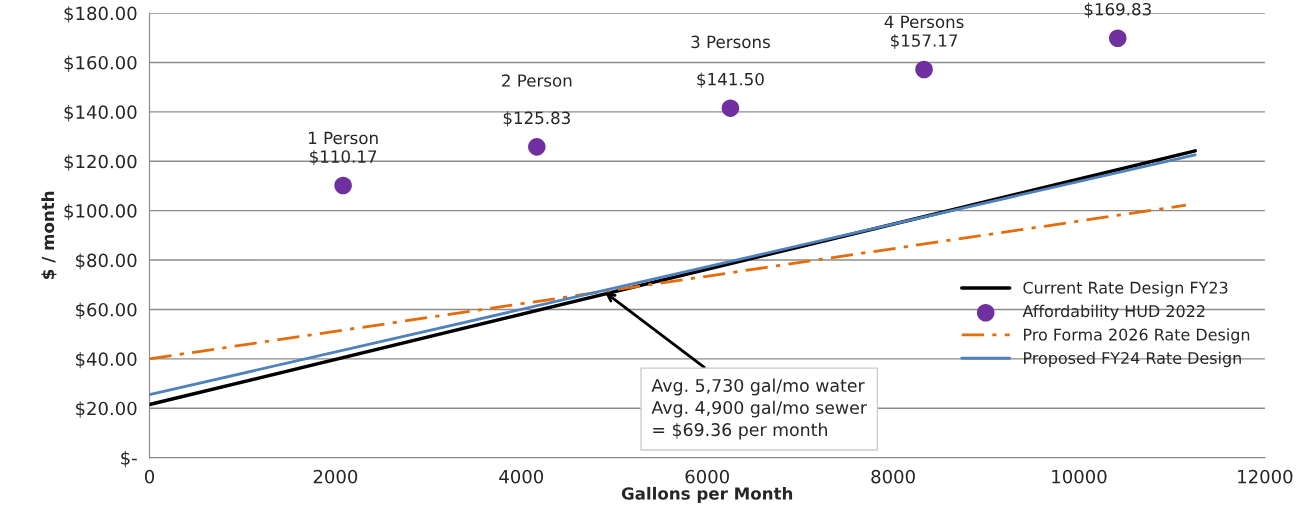 The height and width of the screenshot is (523, 1300). What do you see at coordinates (1079, 476) in the screenshot?
I see `x-tick-label: 10000` at bounding box center [1079, 476].